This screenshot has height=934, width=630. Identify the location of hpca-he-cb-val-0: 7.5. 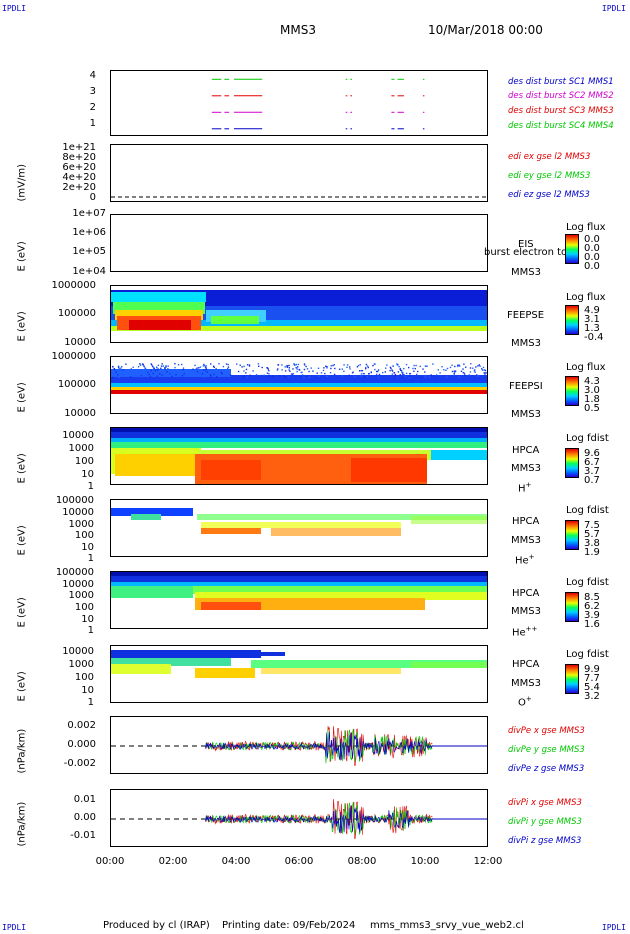
(592, 525).